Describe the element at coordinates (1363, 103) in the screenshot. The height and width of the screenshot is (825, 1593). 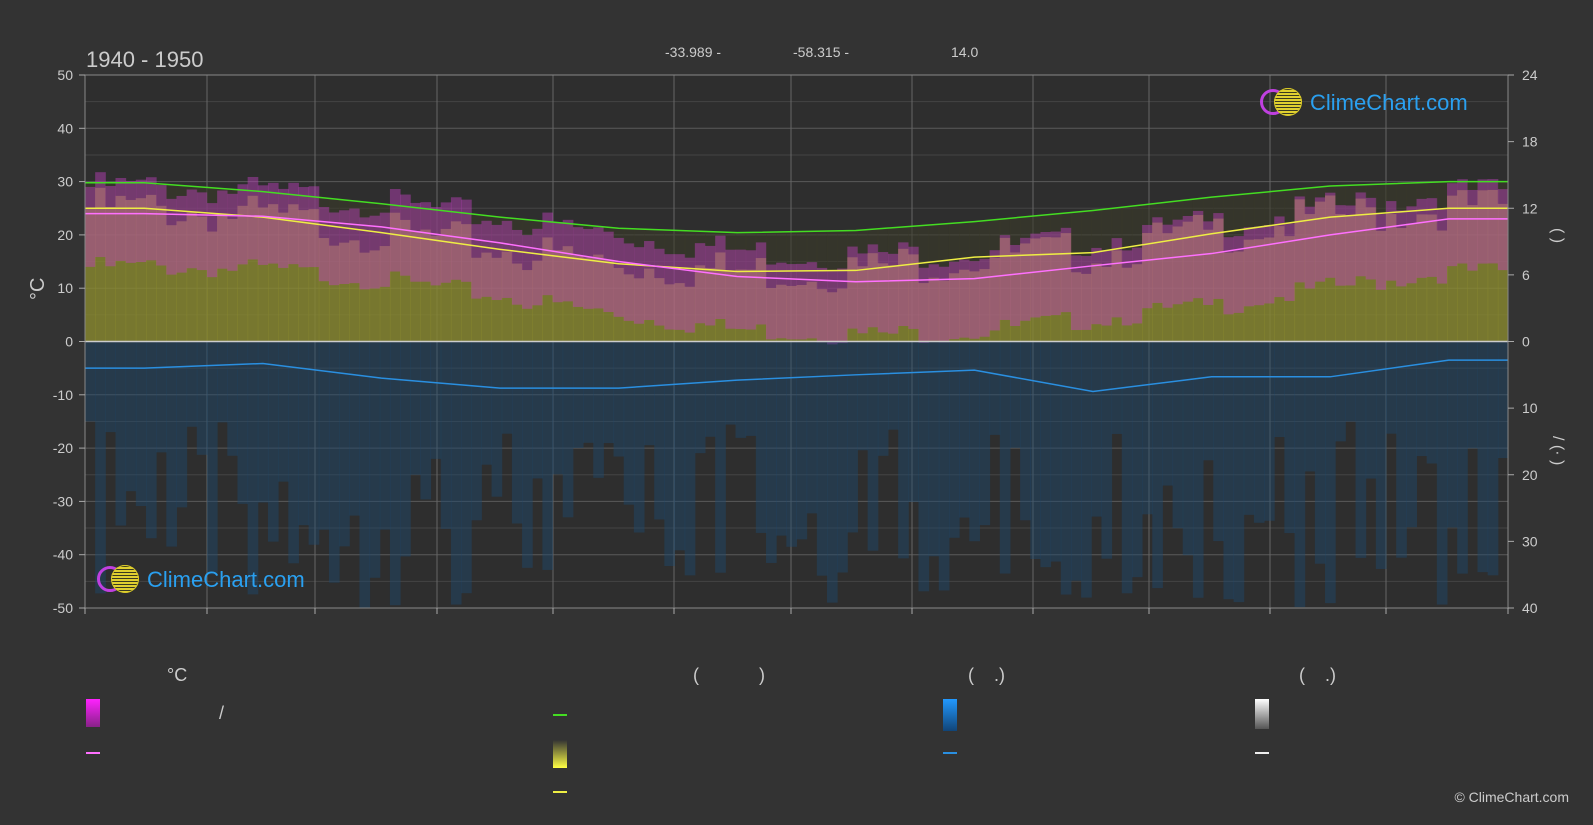
I see `logo-top: ClimeChart.com` at that location.